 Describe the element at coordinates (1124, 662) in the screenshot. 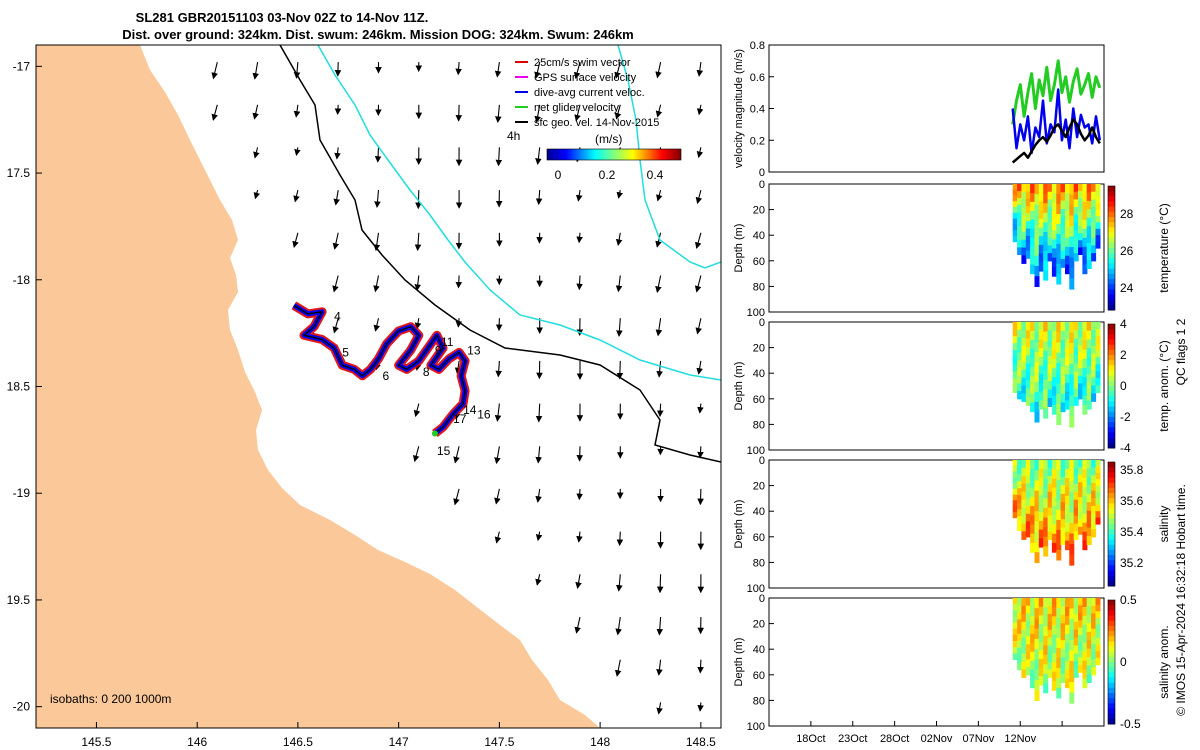

I see `profile-colorbar: -0.5 0 0.5` at that location.